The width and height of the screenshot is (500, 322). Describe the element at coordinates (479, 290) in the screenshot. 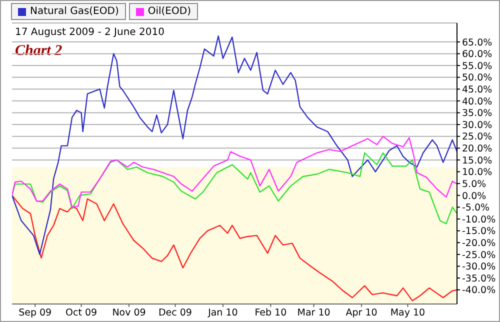

I see `y-tick-label: -40.0%` at that location.